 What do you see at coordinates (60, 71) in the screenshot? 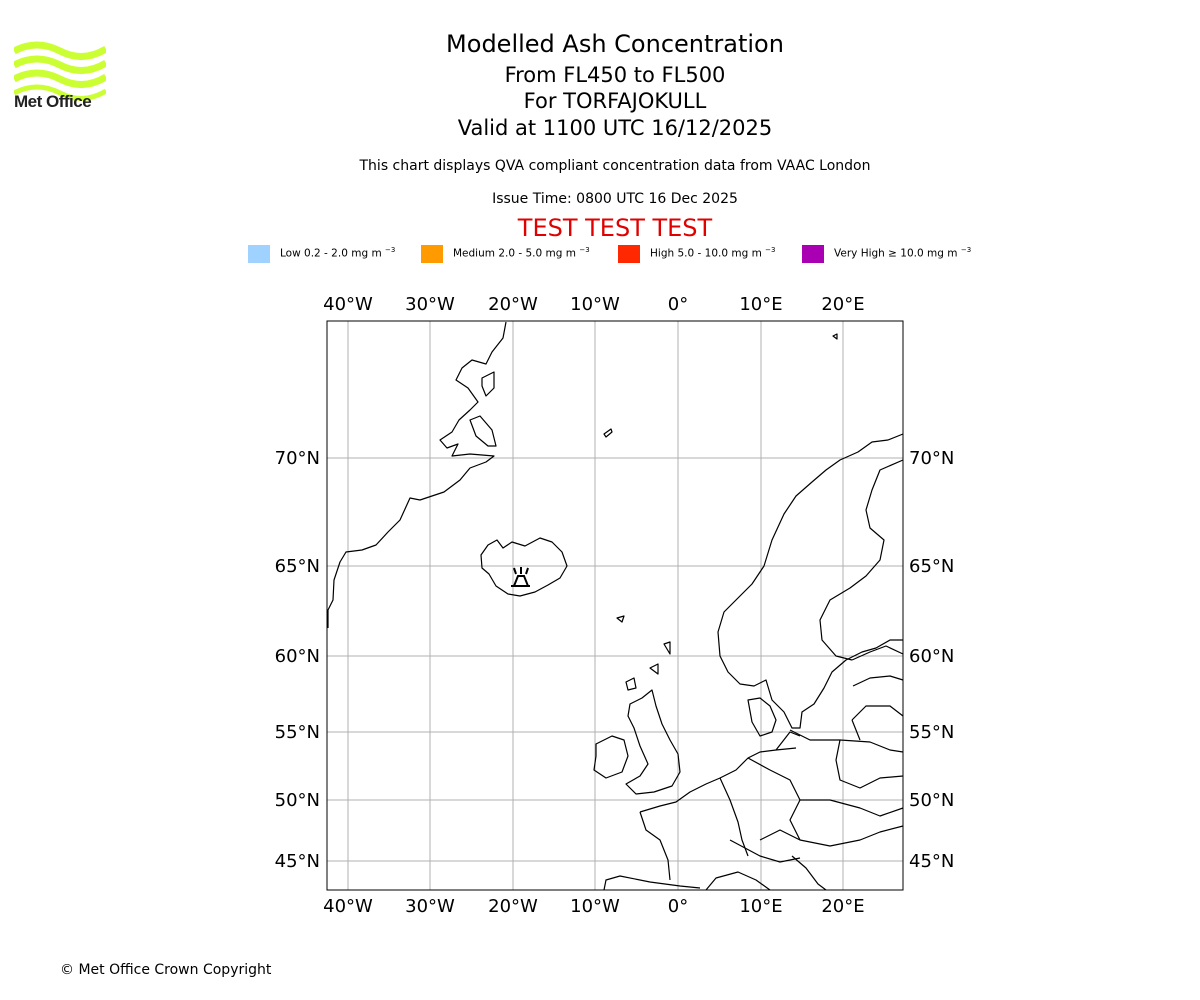
I see `met-office-logo-icon` at bounding box center [60, 71].